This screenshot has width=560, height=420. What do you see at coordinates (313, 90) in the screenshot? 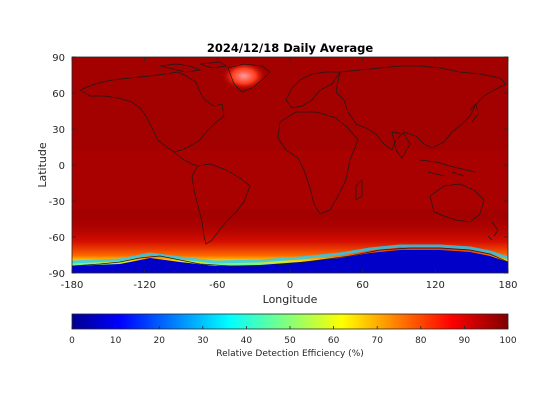
I see `coast-europe` at bounding box center [313, 90].